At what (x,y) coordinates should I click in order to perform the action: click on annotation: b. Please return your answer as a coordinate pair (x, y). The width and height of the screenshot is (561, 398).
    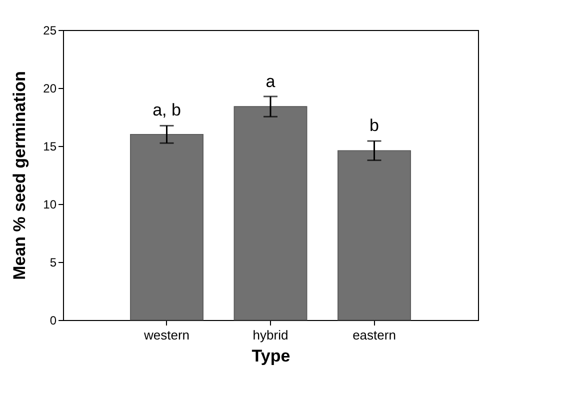
    Looking at the image, I should click on (374, 126).